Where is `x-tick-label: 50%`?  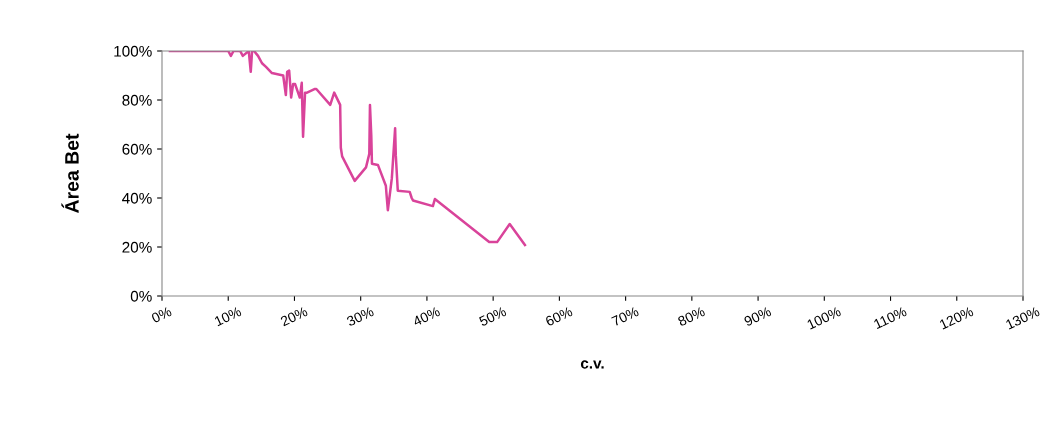 x-tick-label: 50% is located at coordinates (492, 316).